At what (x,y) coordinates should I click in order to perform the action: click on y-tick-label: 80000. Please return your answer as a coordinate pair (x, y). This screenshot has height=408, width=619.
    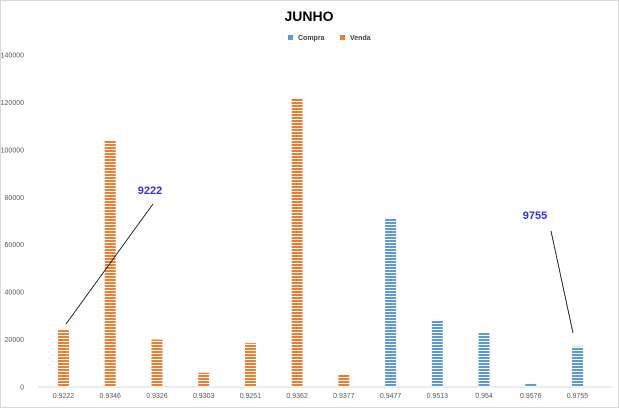
    Looking at the image, I should click on (15, 198).